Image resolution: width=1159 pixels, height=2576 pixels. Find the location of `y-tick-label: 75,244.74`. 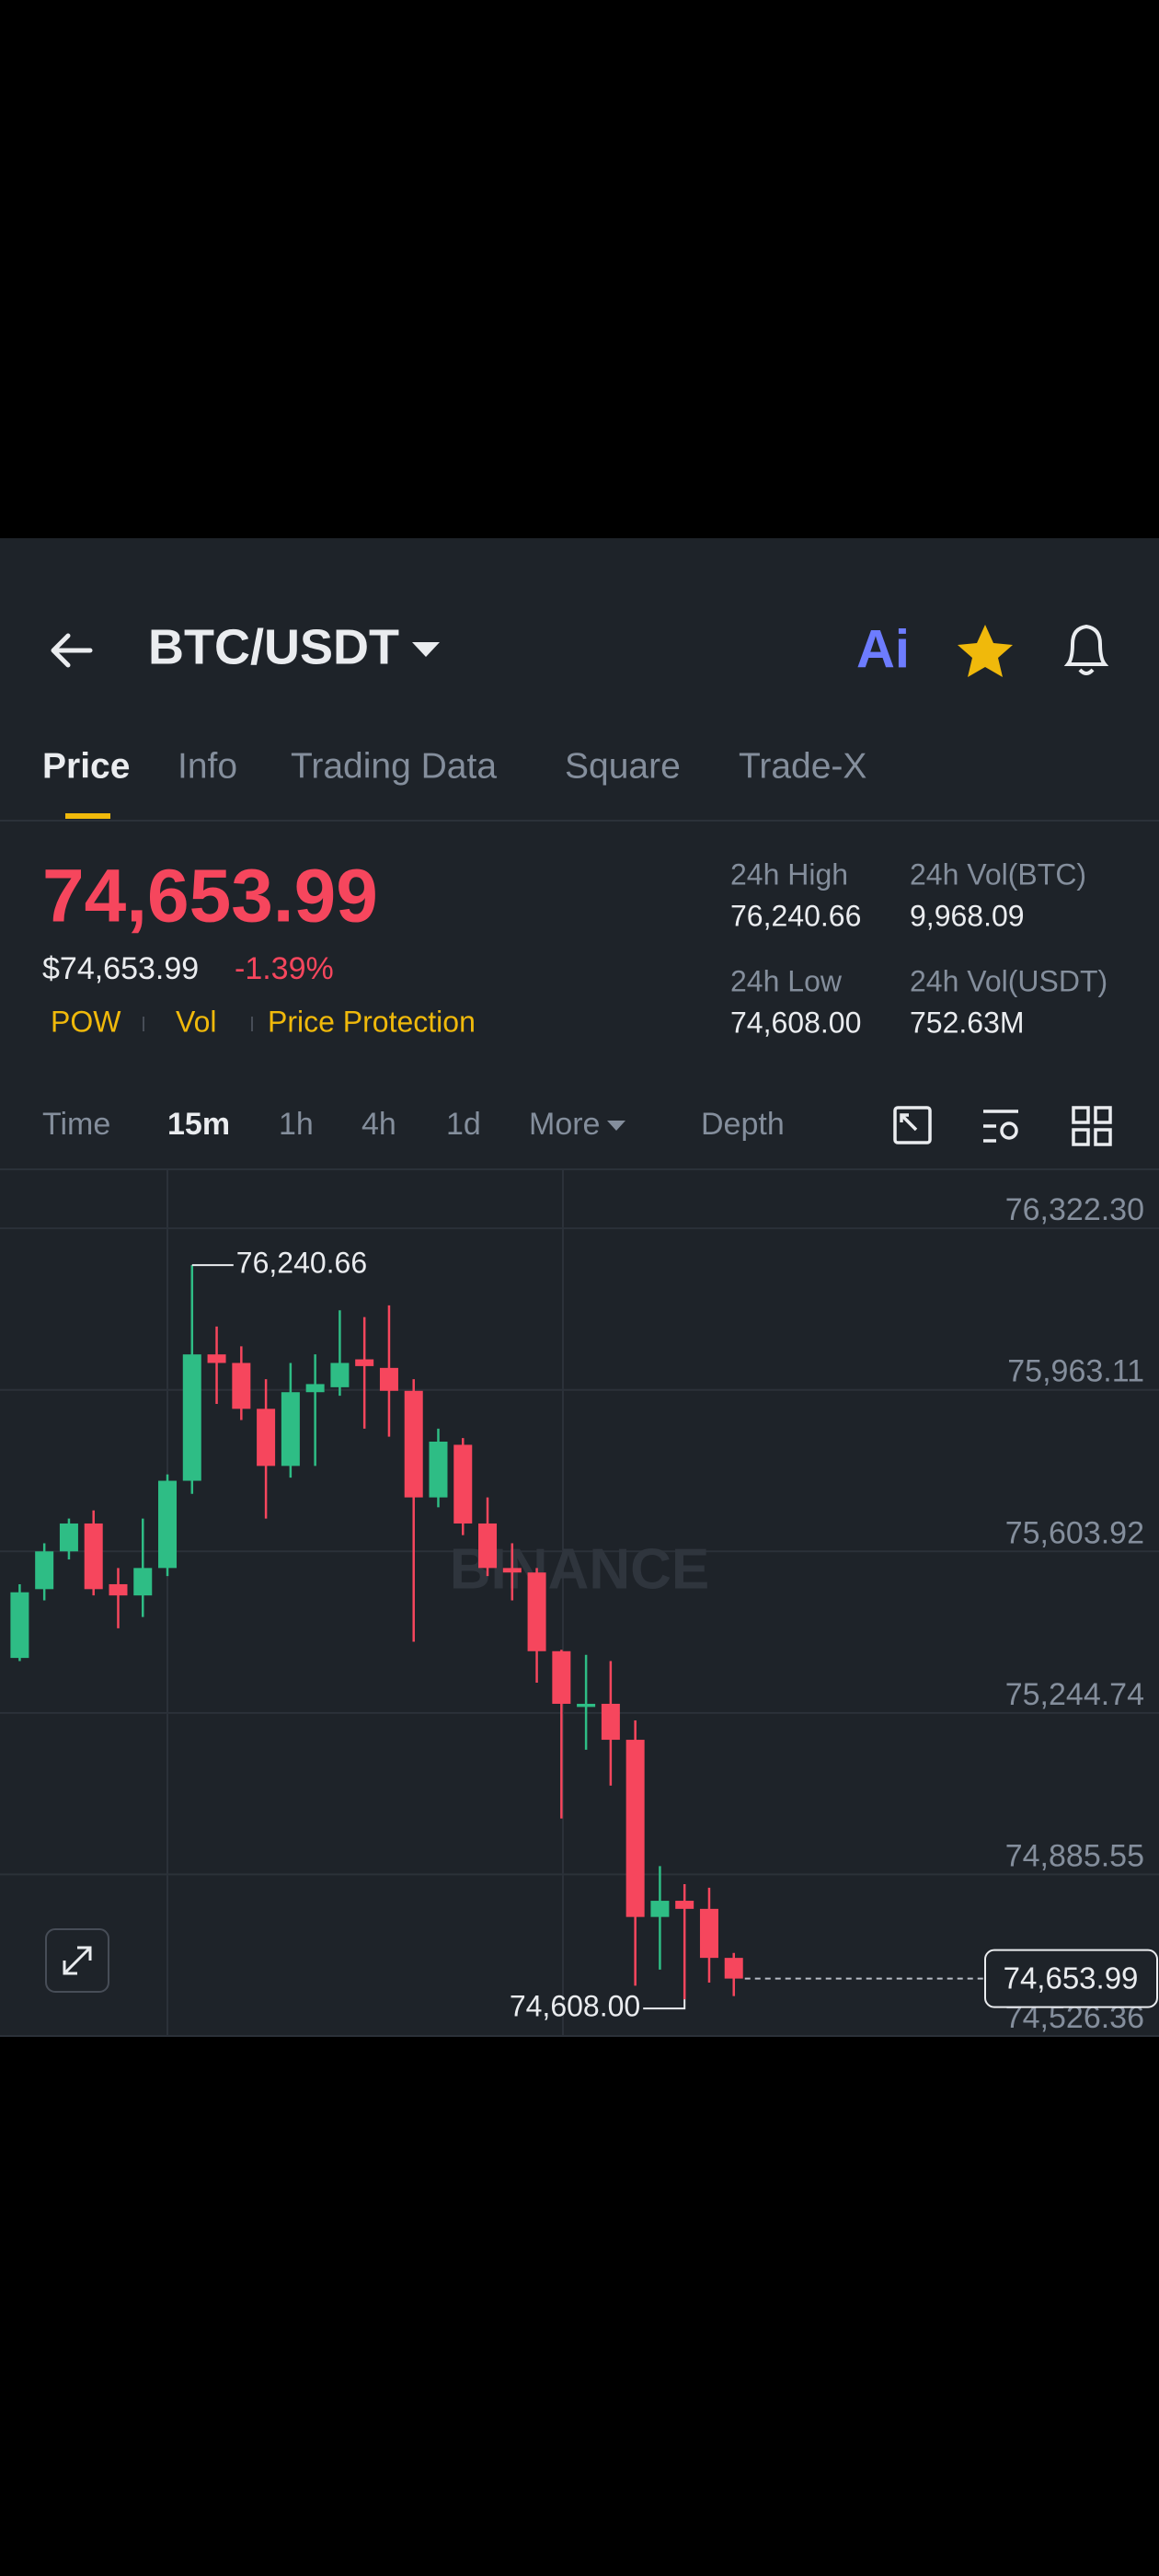

y-tick-label: 75,244.74 is located at coordinates (1074, 1694).